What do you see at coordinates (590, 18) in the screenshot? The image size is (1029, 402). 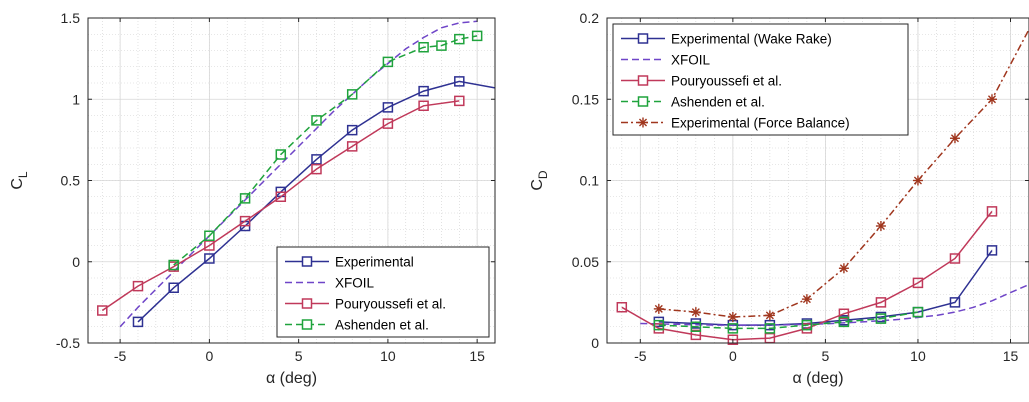 I see `y-tick-label: 0.2` at bounding box center [590, 18].